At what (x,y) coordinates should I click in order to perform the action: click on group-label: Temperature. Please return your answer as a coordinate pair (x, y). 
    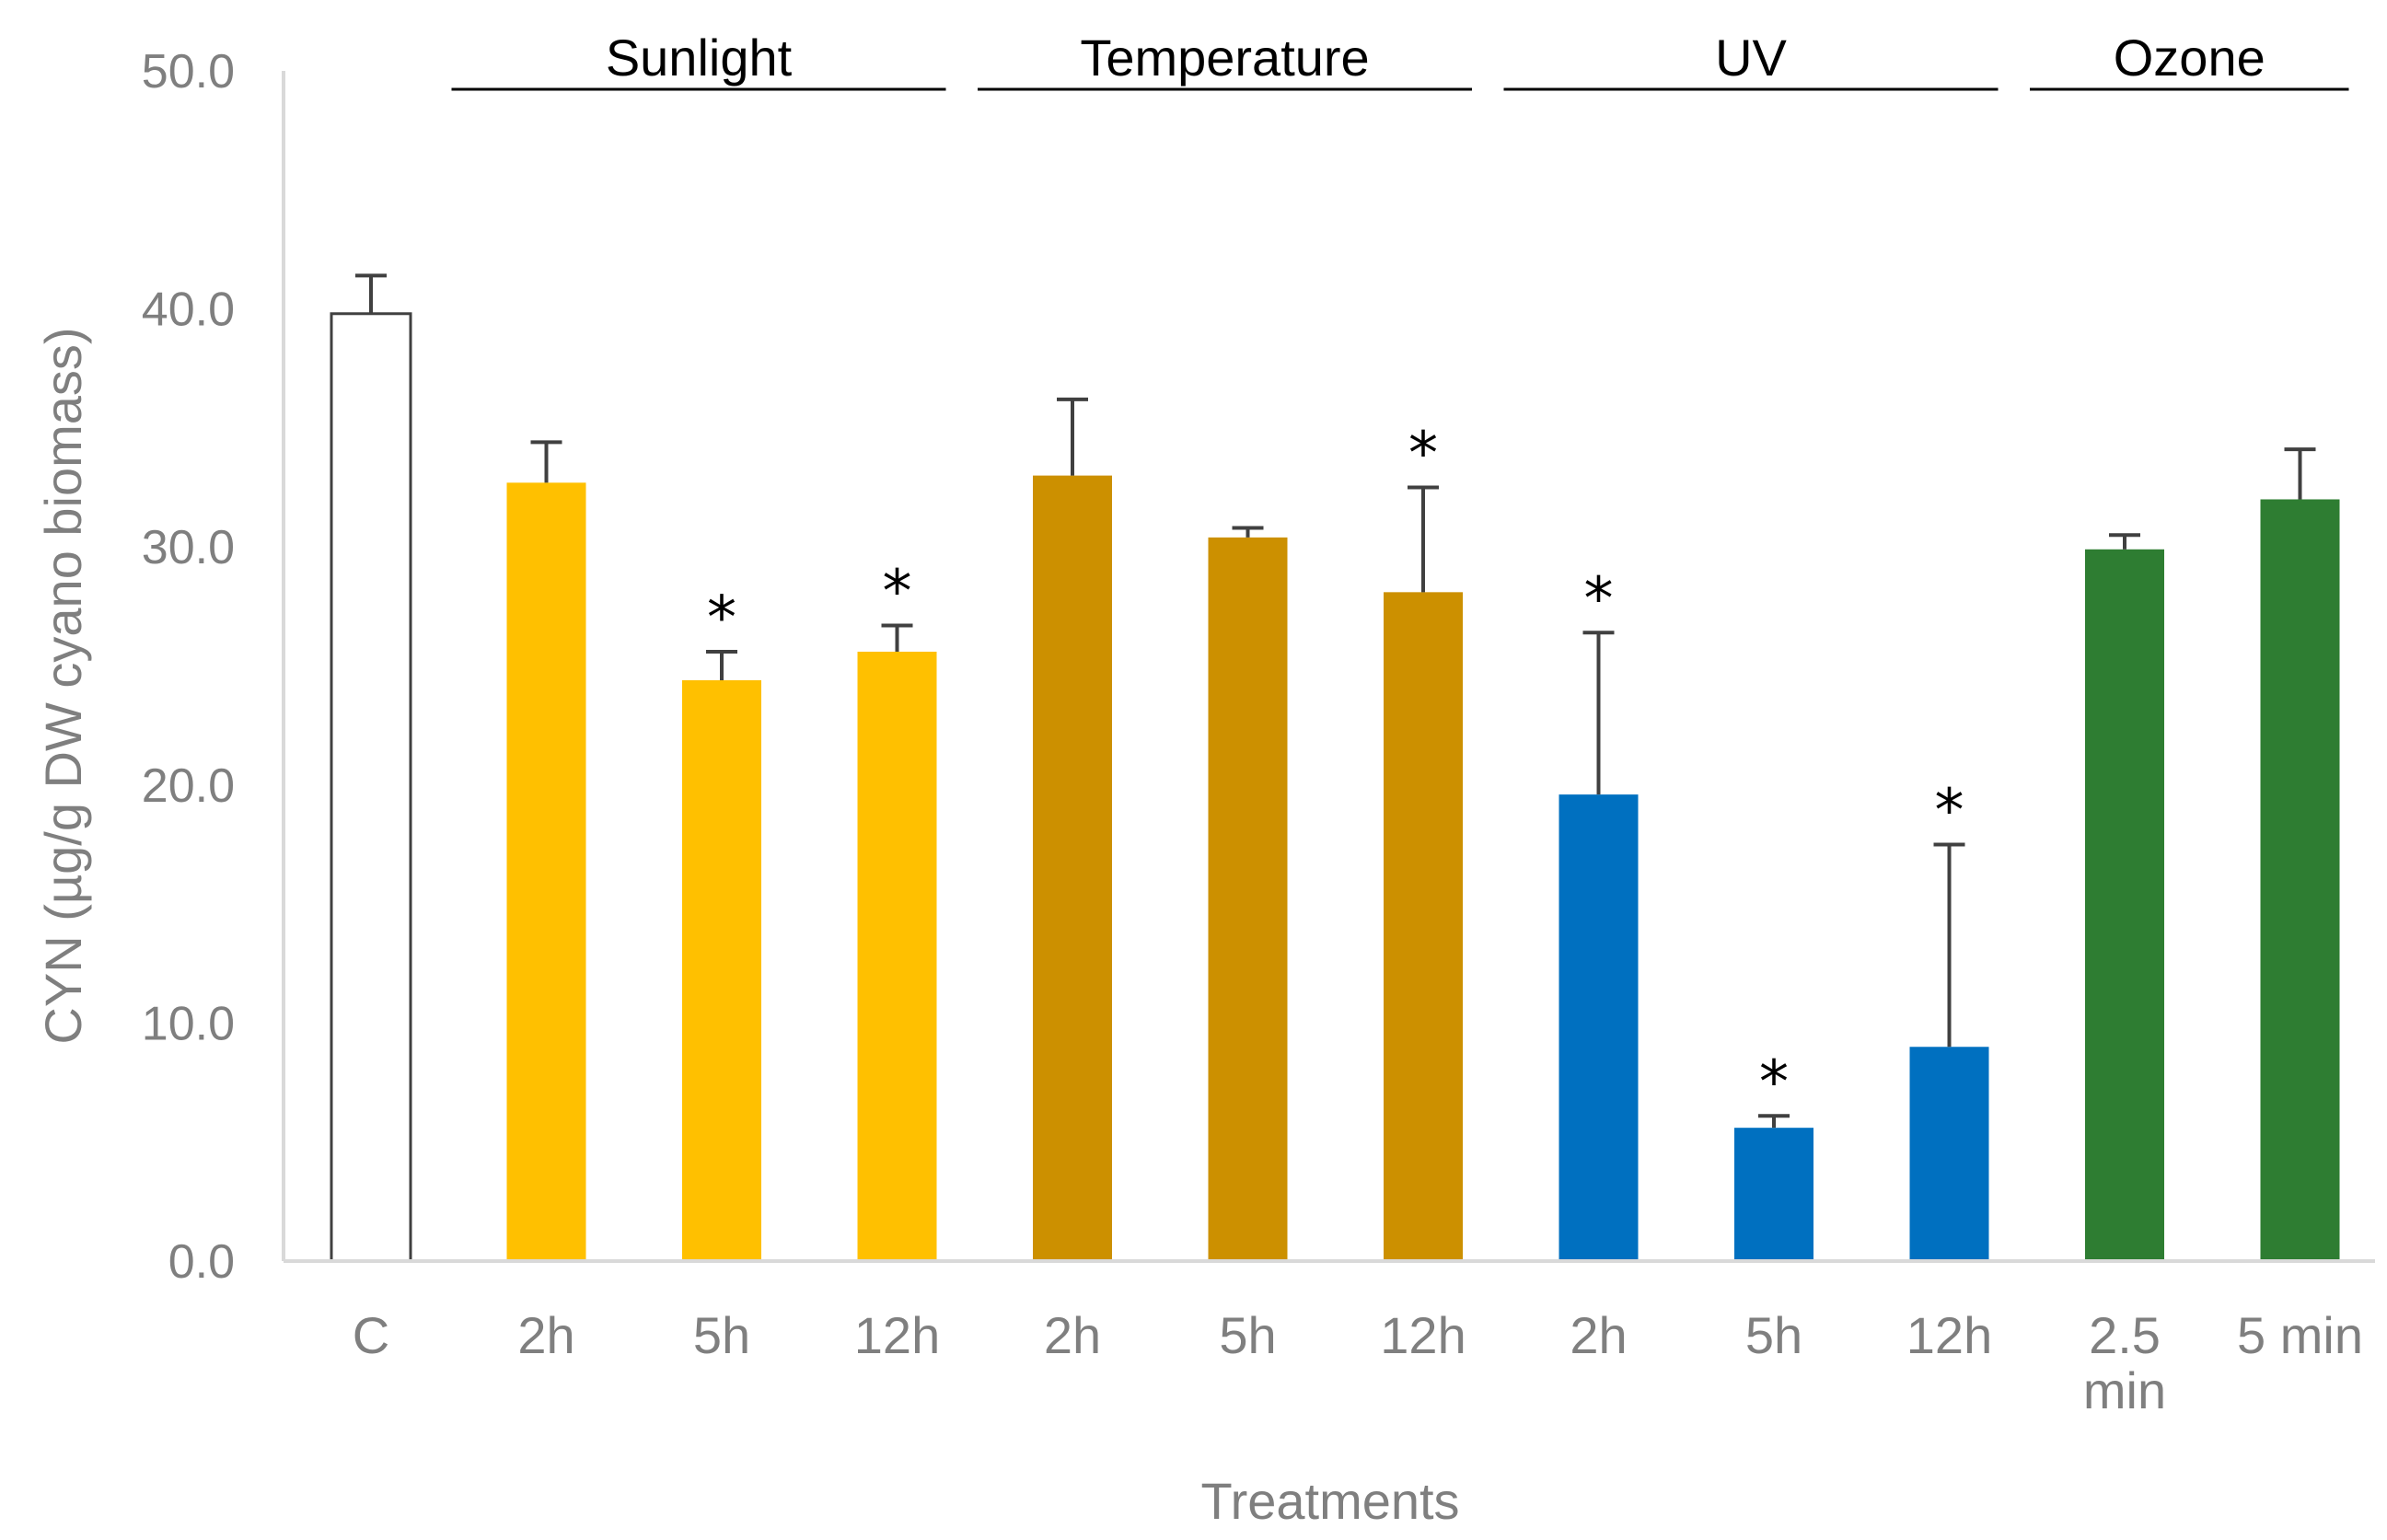
    Looking at the image, I should click on (1224, 58).